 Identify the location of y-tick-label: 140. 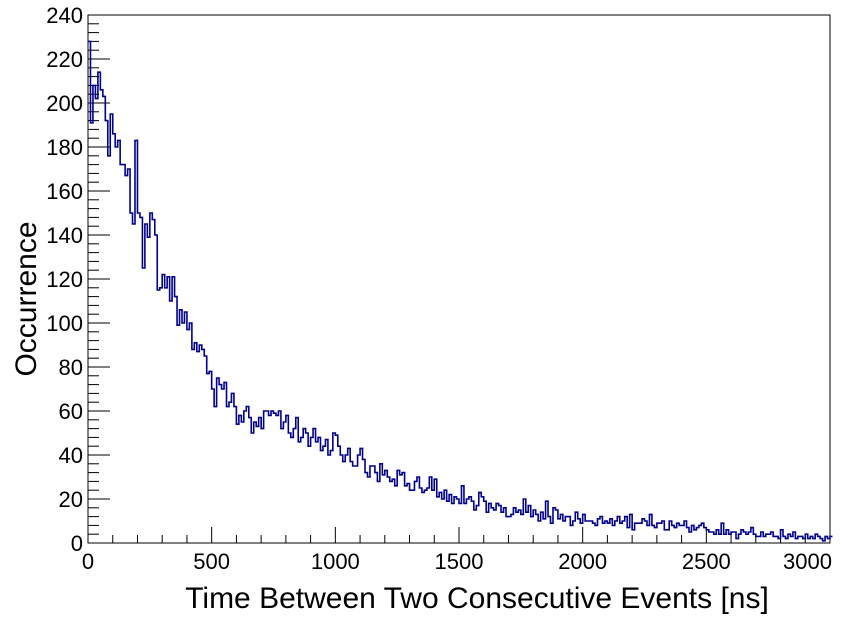
(64, 235).